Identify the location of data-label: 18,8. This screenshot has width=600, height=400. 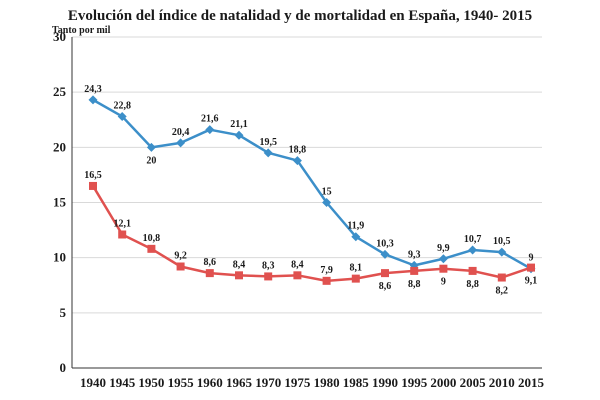
(298, 150).